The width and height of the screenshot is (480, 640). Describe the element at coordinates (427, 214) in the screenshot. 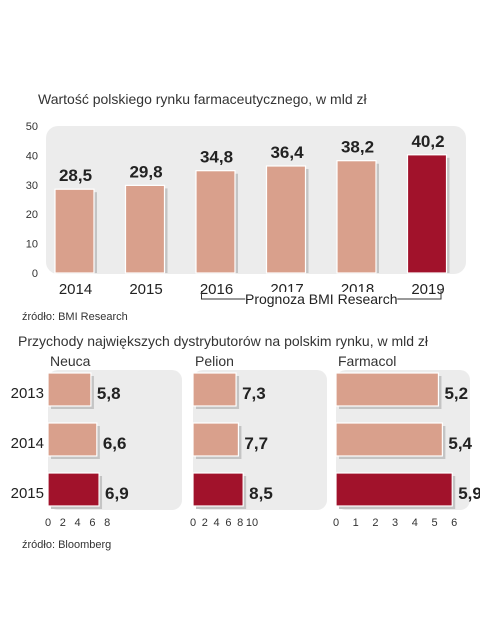

I see `bar-2019` at that location.